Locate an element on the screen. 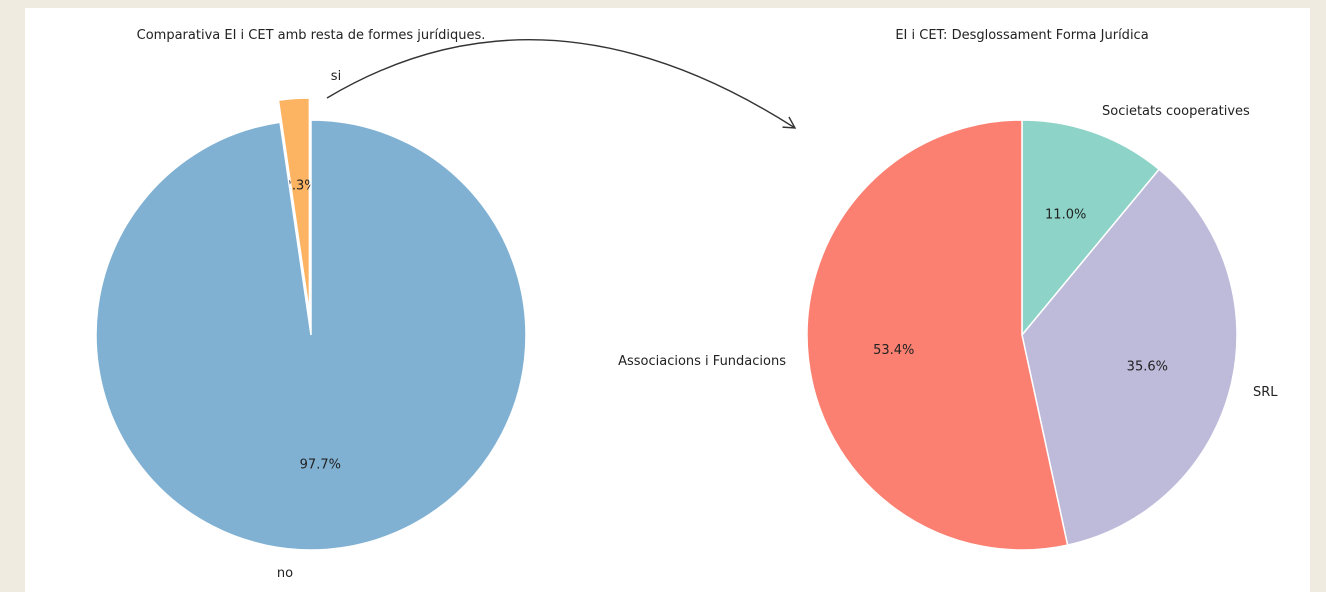  pie-pct-label-no: 97.7% is located at coordinates (320, 465).